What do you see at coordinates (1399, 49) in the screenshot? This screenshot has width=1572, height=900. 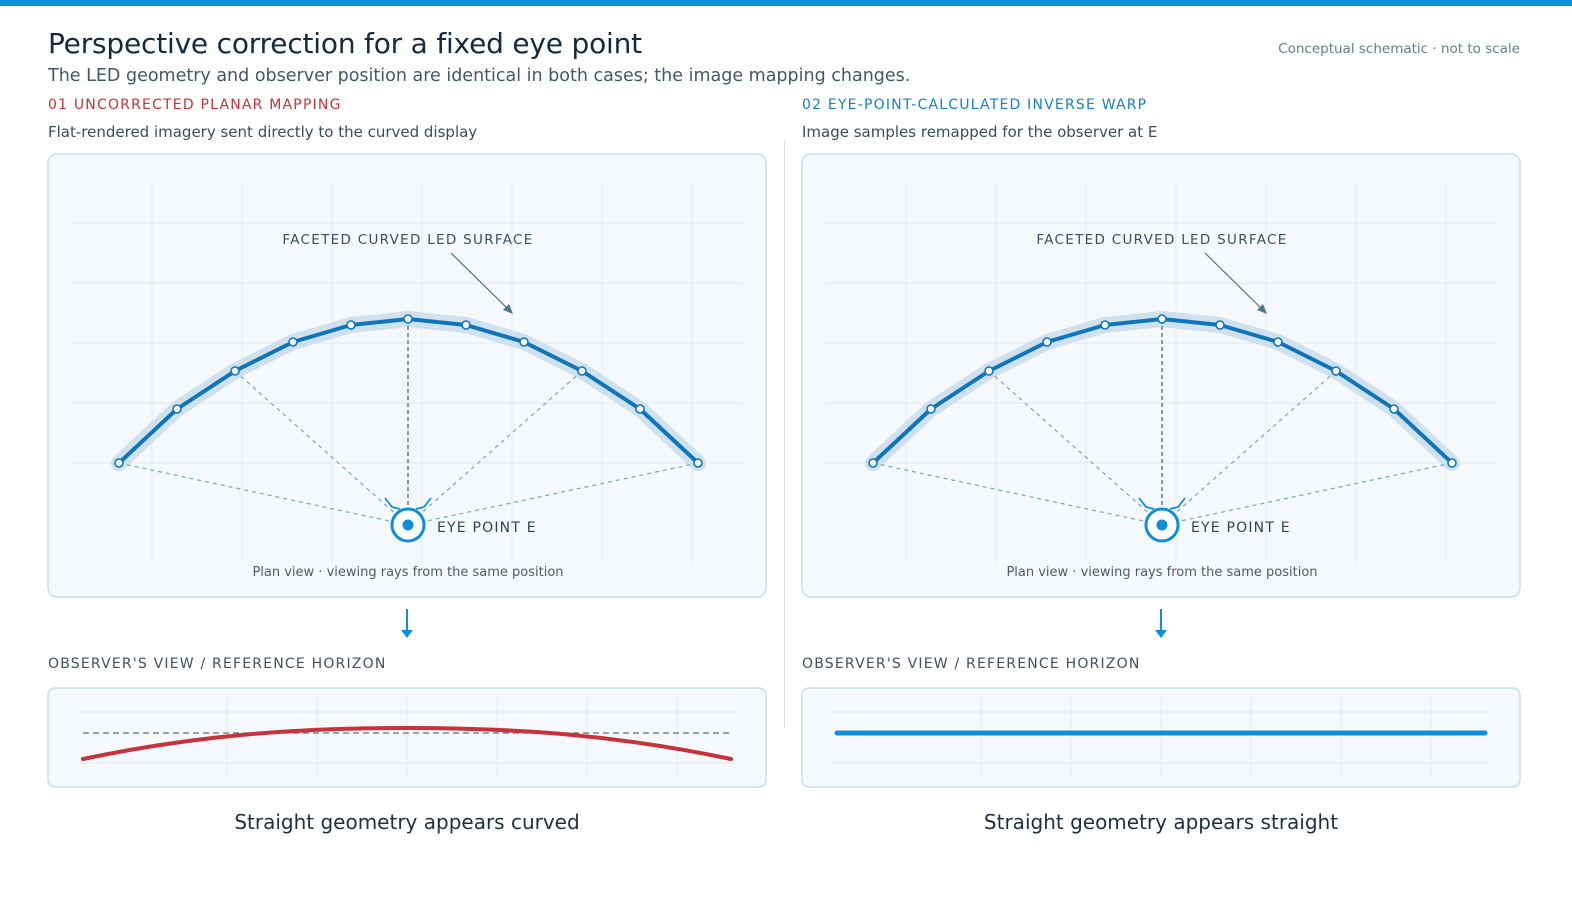 I see `schematic-note: Conceptual schematic · not to scale` at bounding box center [1399, 49].